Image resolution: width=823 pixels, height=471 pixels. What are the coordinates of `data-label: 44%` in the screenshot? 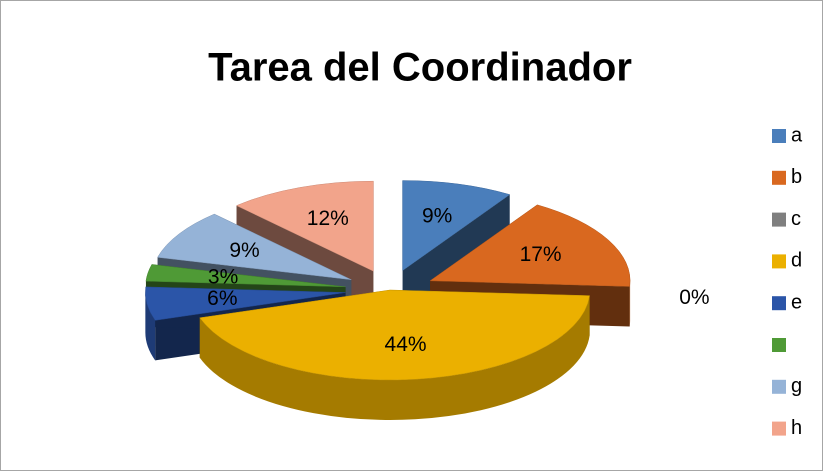 It's located at (406, 344).